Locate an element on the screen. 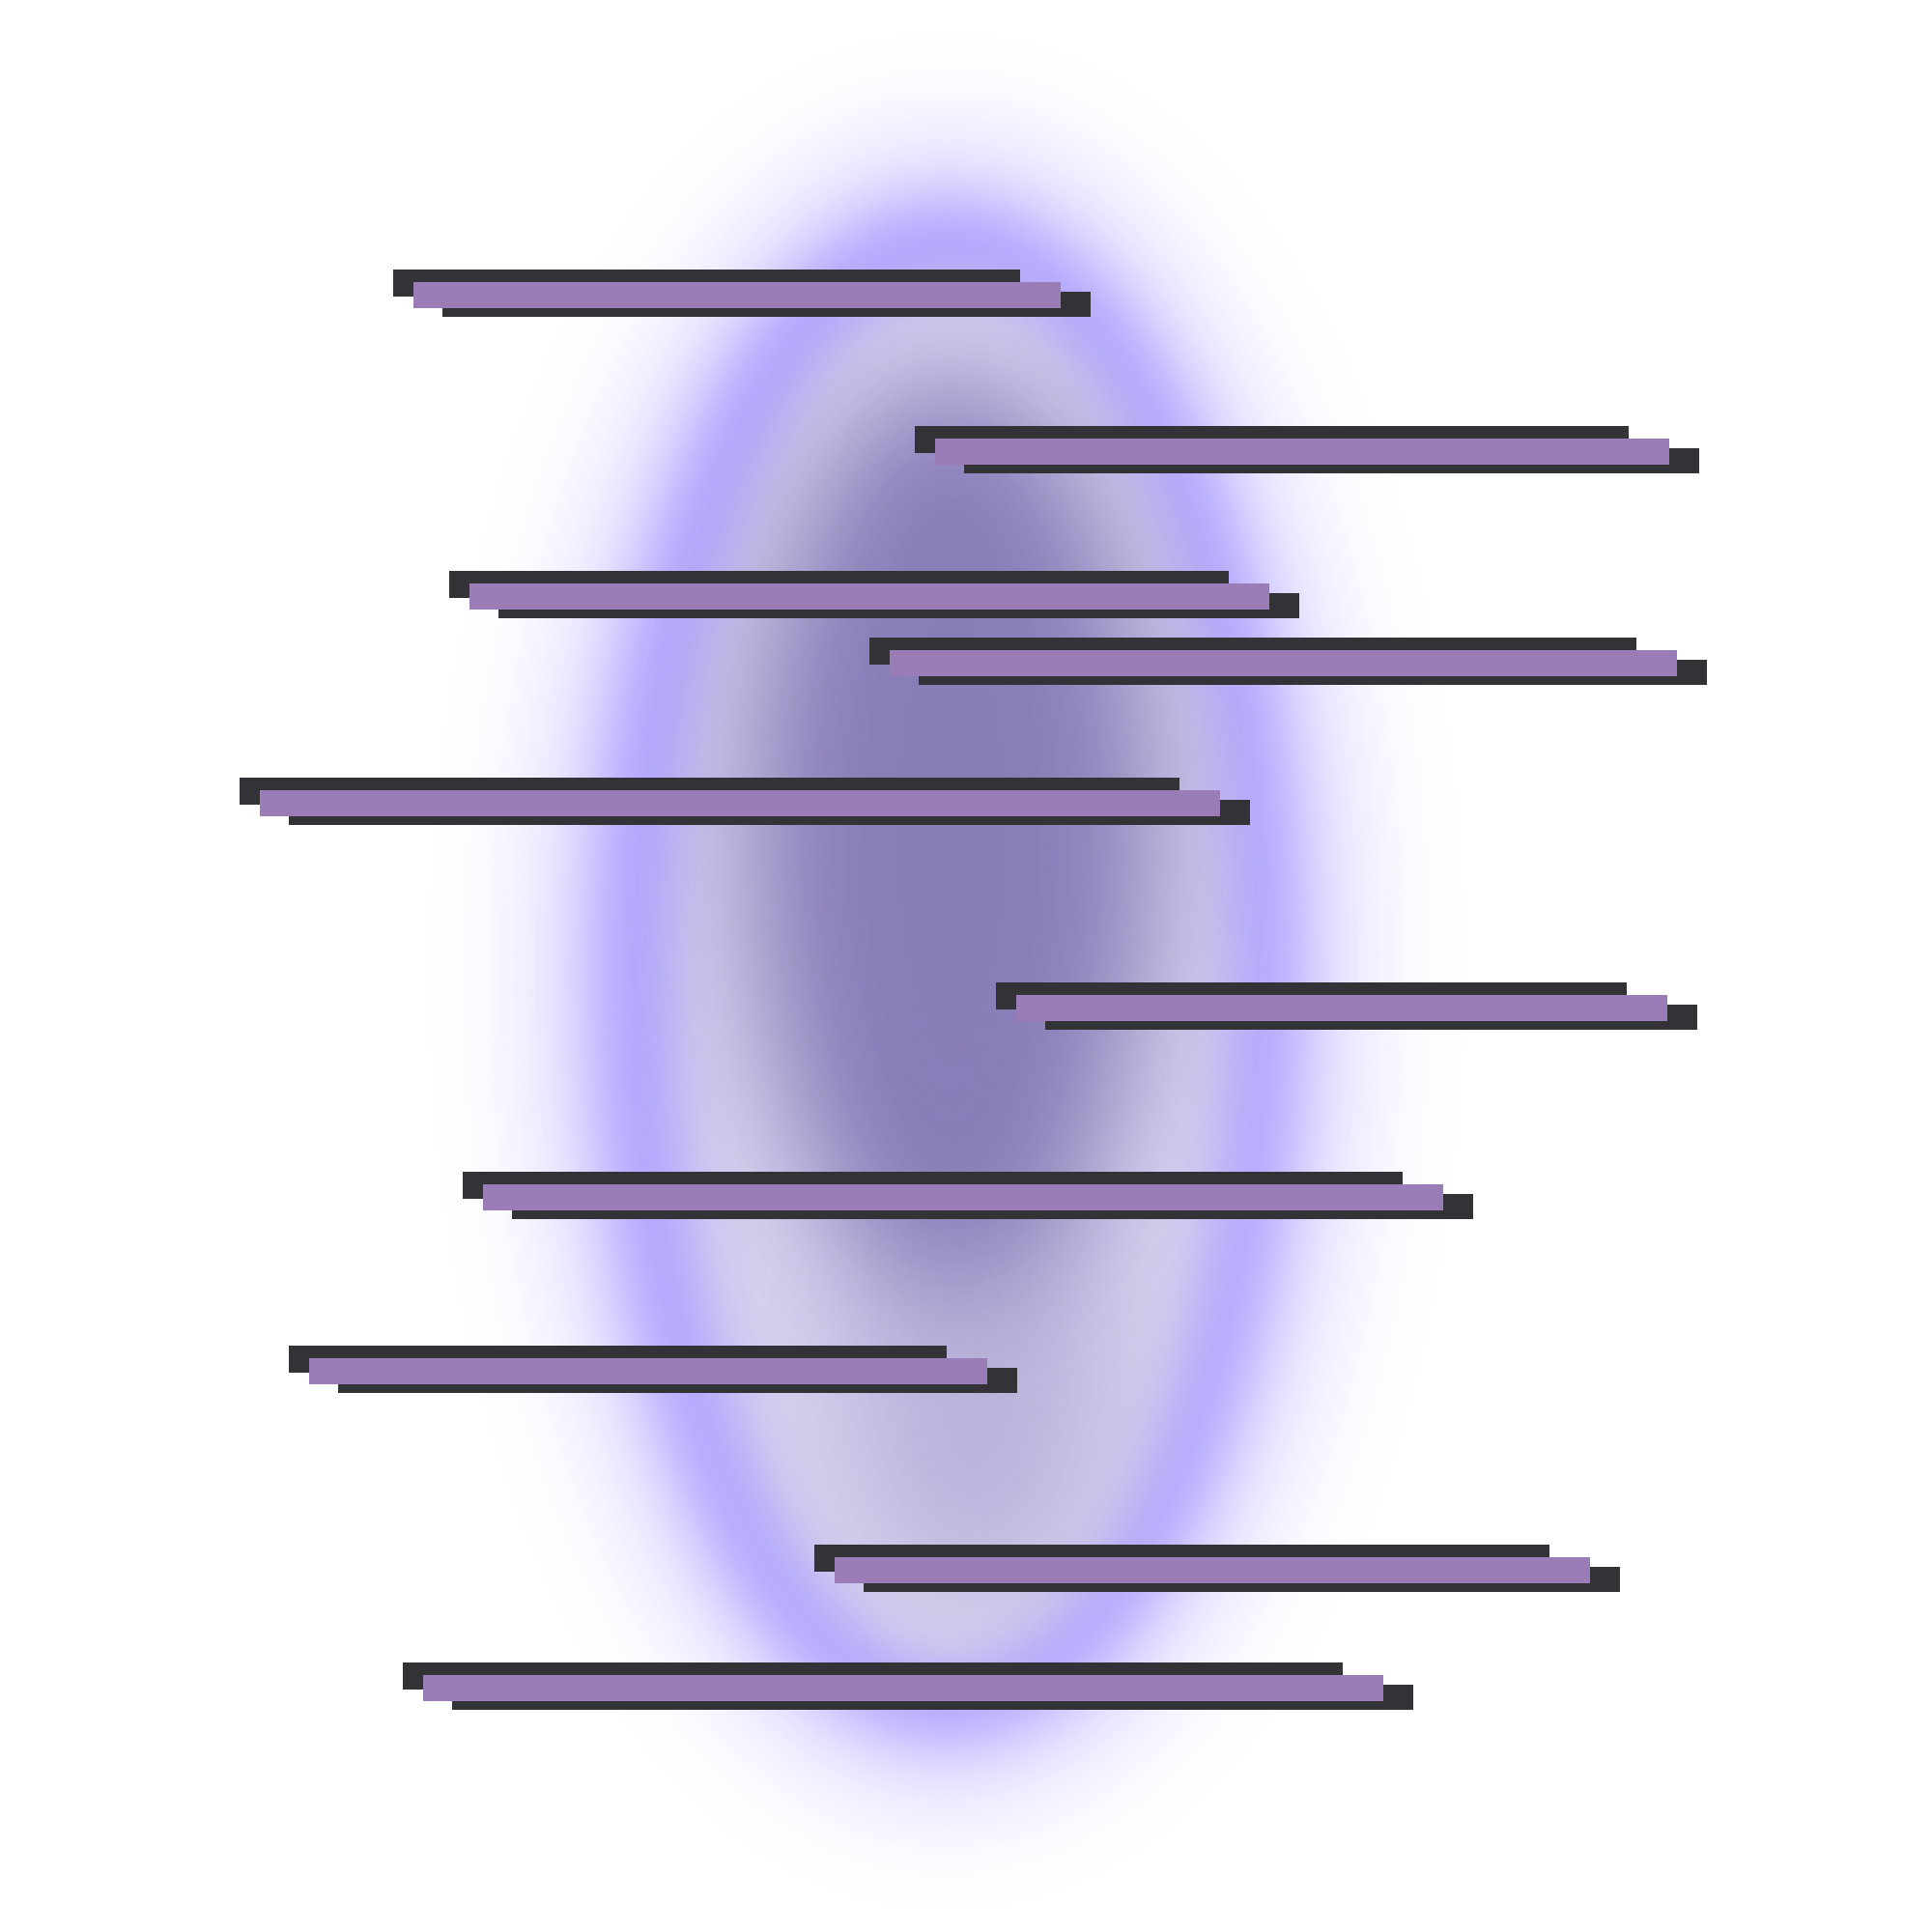  portal-core-lower is located at coordinates (975, 1343).